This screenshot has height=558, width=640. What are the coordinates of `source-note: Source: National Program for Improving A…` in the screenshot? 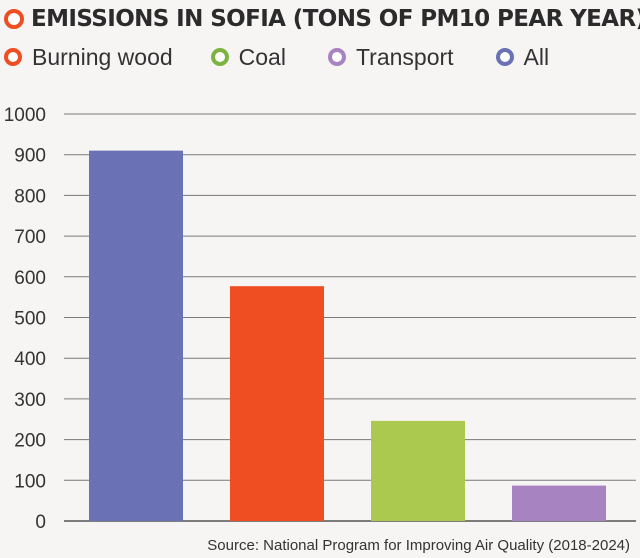 It's located at (418, 545).